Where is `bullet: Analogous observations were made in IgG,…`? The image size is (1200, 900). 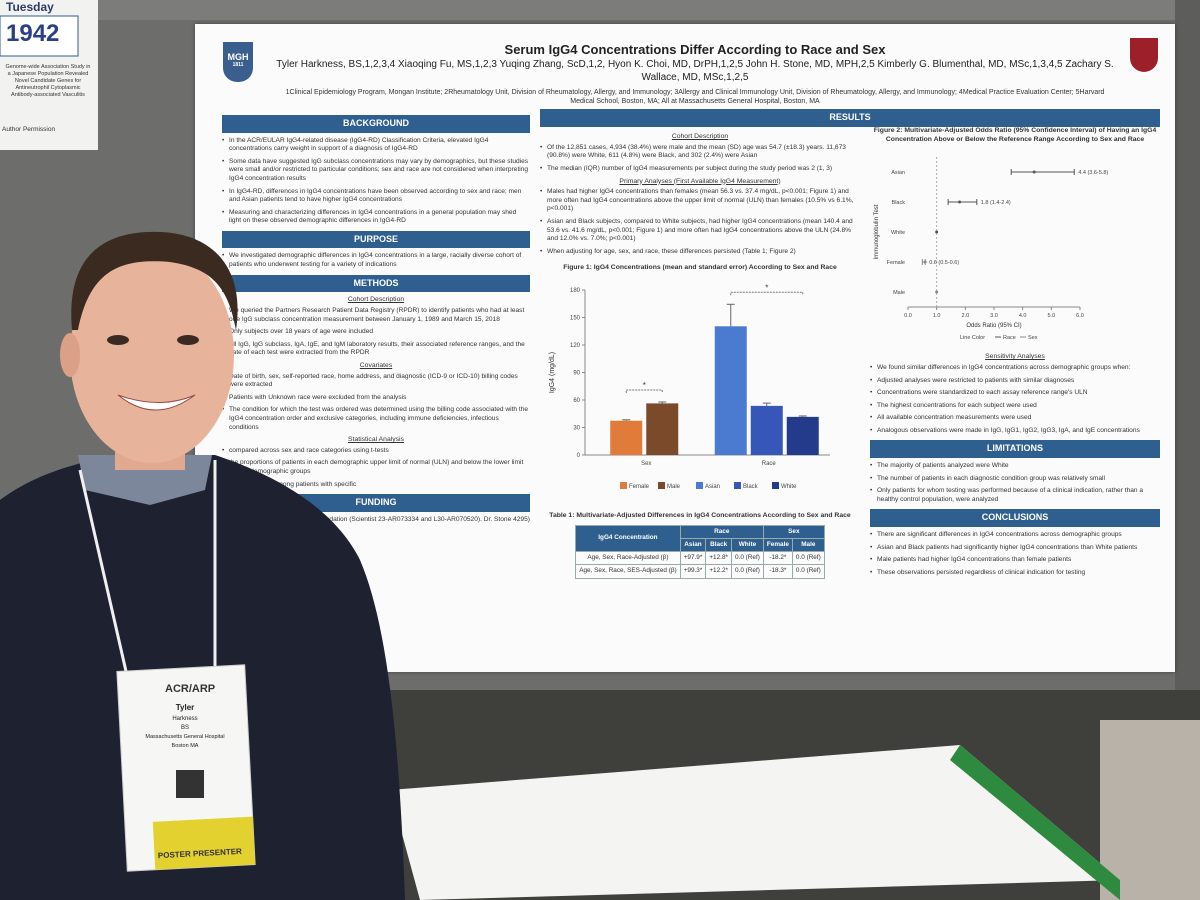 bullet: Analogous observations were made in IgG,… is located at coordinates (1015, 431).